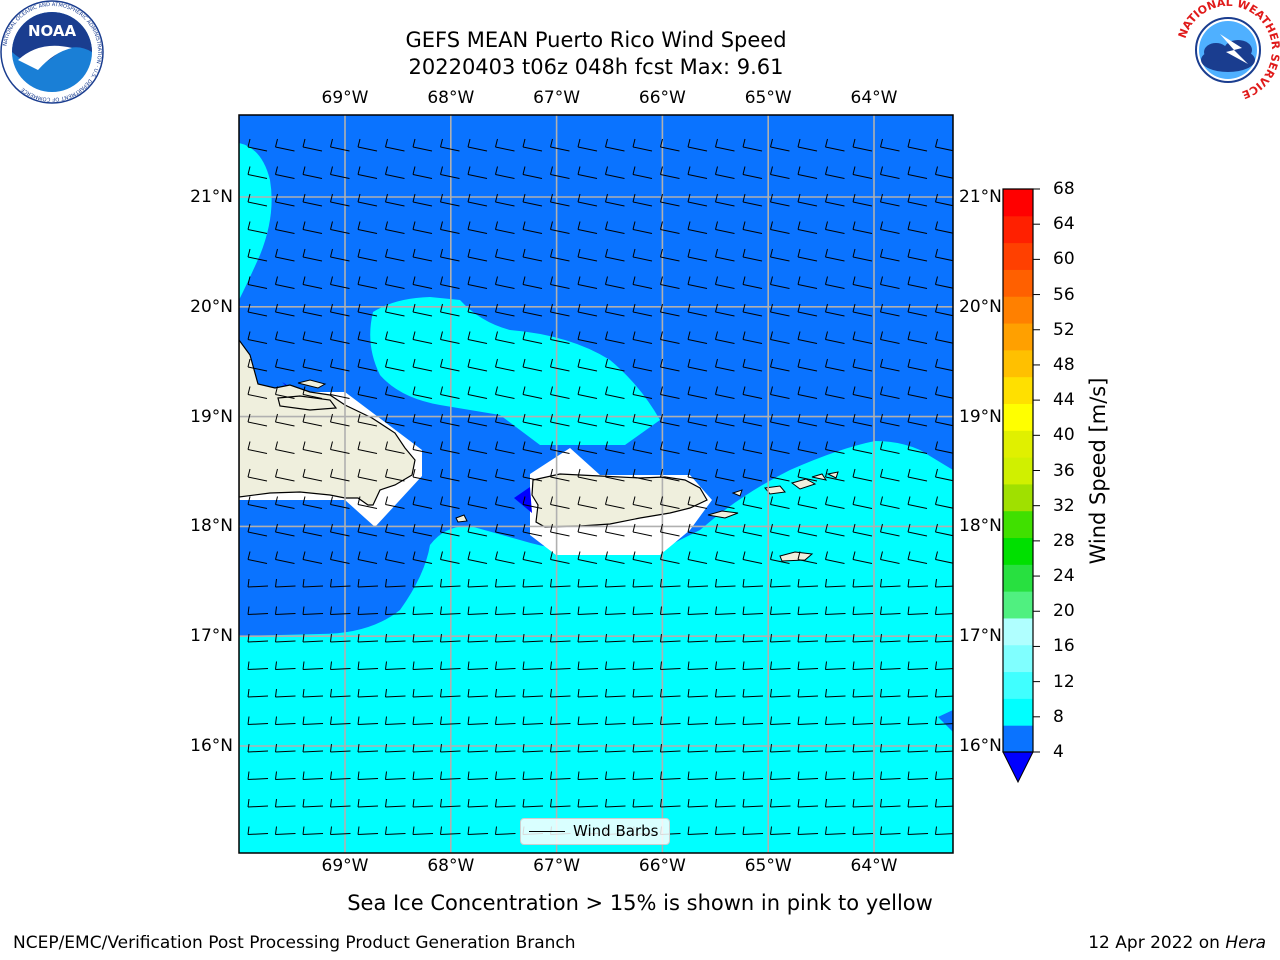 This screenshot has width=1280, height=960. Describe the element at coordinates (1064, 294) in the screenshot. I see `colorbar-tick-label: 56` at that location.